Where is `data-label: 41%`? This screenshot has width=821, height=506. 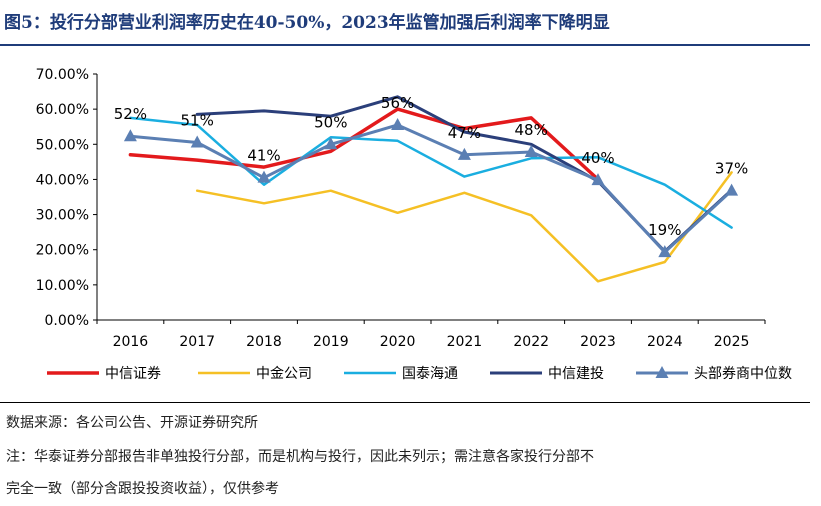 data-label: 41% is located at coordinates (263, 156).